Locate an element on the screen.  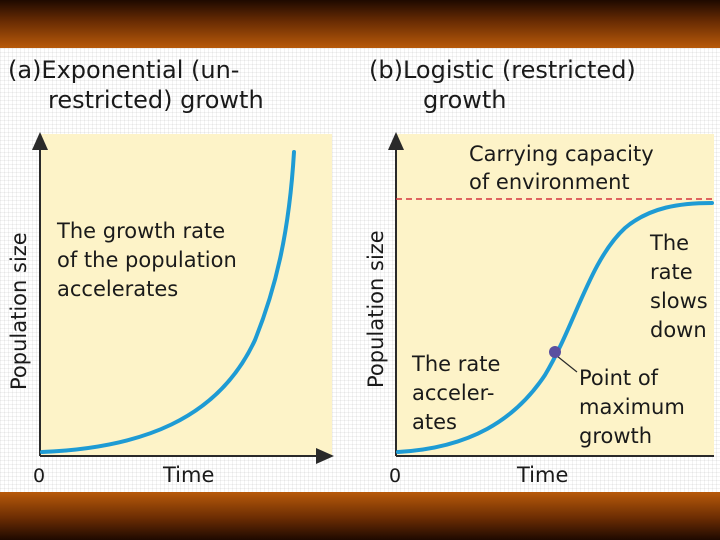
slide-bottom-band is located at coordinates (360, 516).